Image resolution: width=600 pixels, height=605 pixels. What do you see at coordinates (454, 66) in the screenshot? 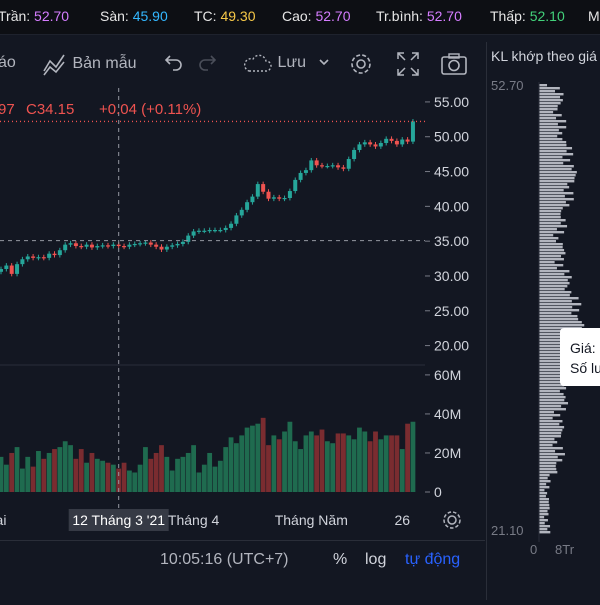
I see `screenshot-button` at bounding box center [454, 66].